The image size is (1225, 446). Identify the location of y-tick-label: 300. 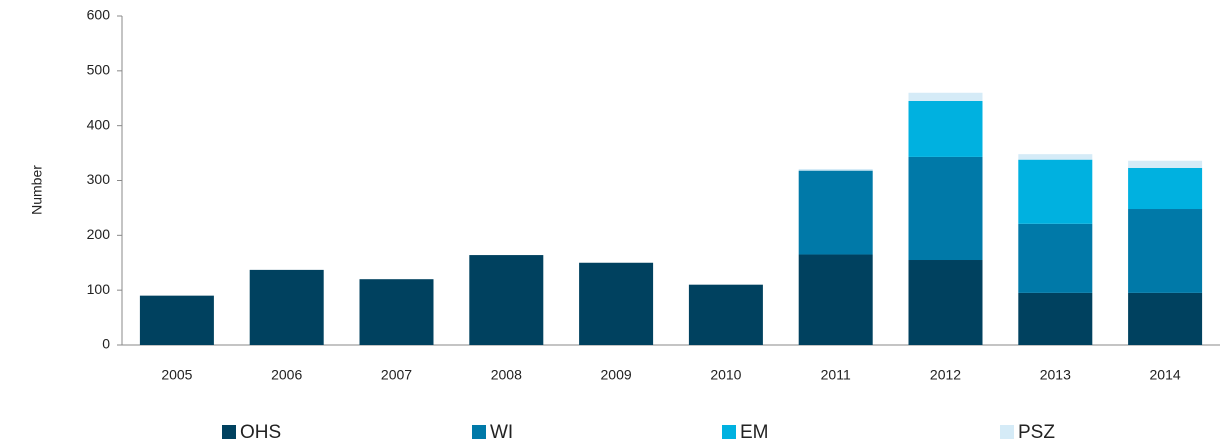
(99, 179).